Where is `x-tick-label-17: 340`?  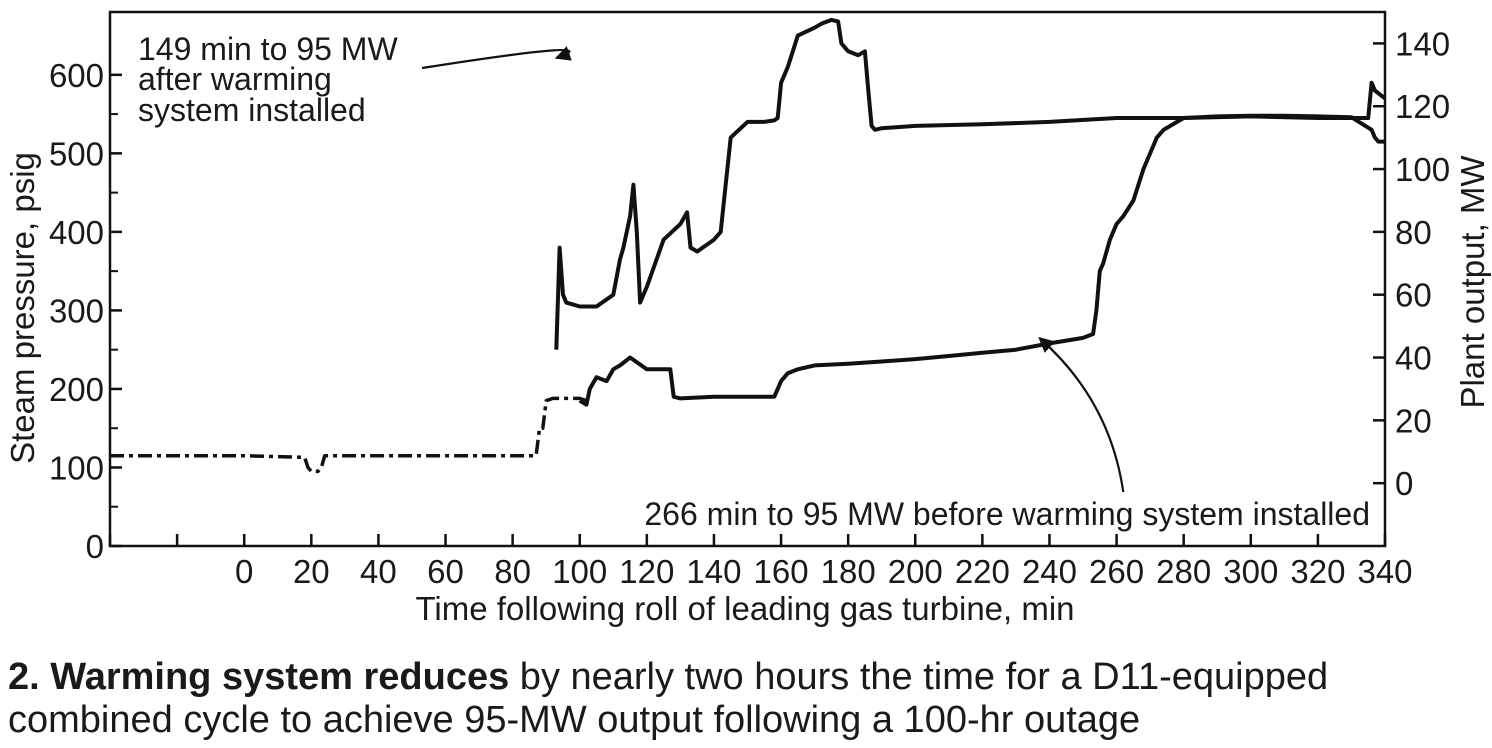 x-tick-label-17: 340 is located at coordinates (1384, 571).